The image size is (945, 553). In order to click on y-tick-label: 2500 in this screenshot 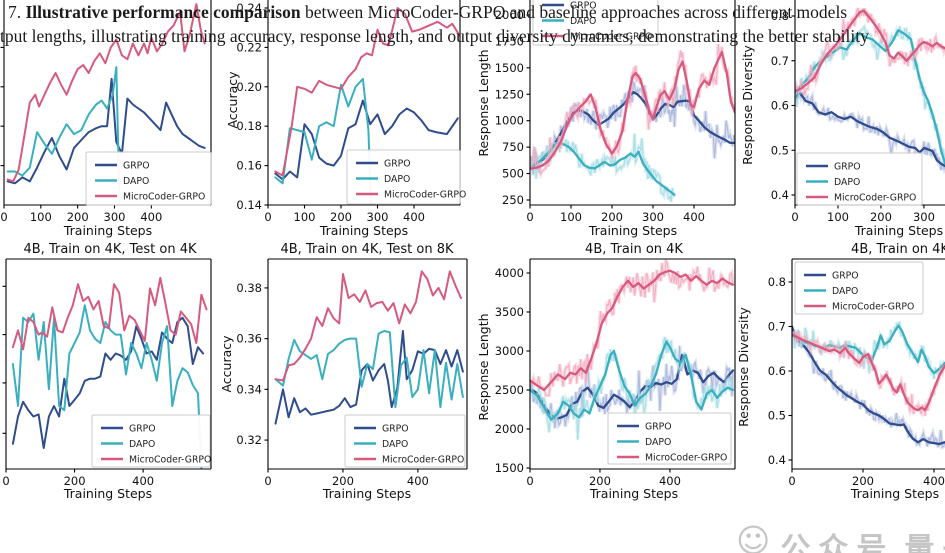, I will do `click(509, 390)`.